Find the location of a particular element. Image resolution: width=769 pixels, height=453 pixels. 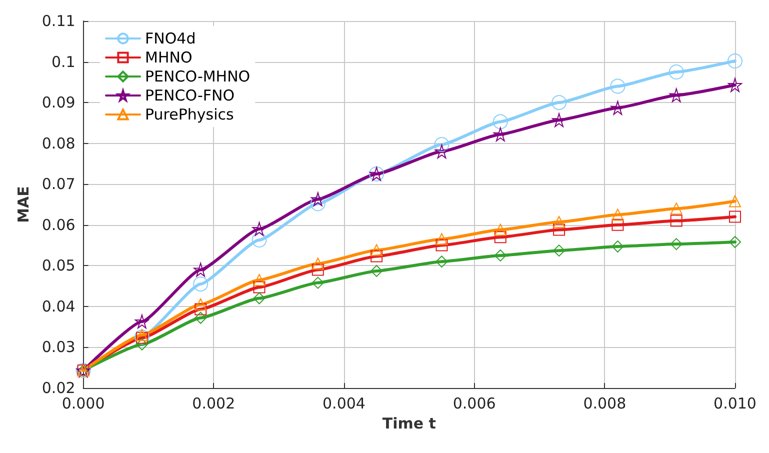

x-tick-label: 0.000 is located at coordinates (83, 403).